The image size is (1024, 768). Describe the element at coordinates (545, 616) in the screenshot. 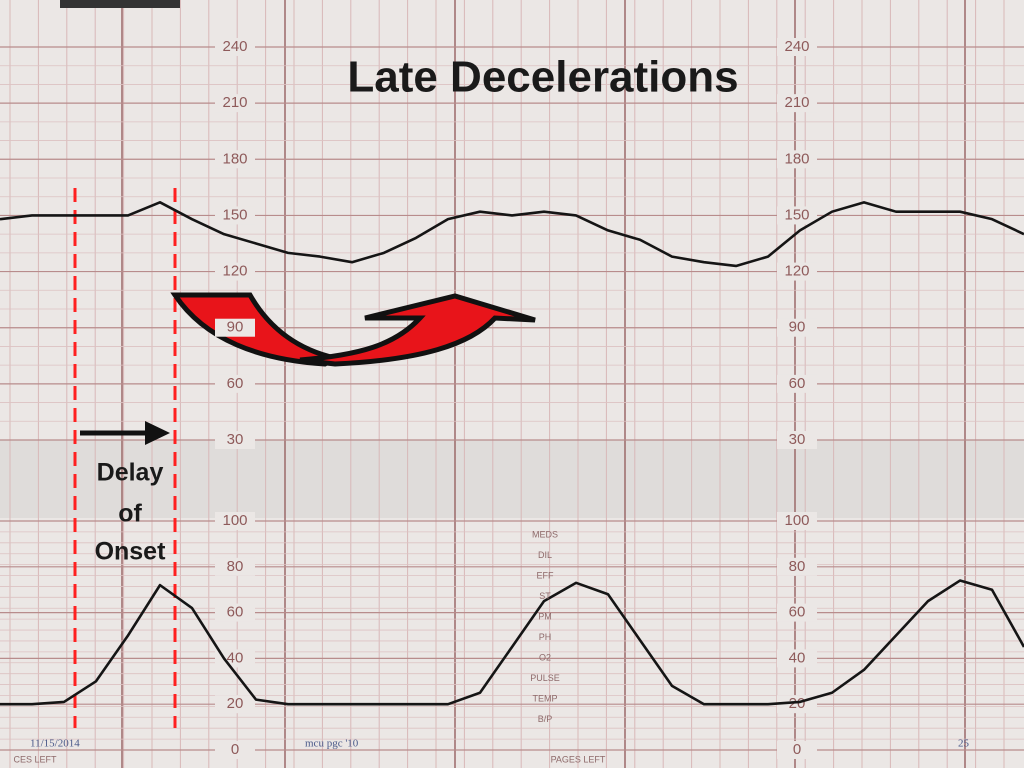

I see `paper-label: PM` at that location.